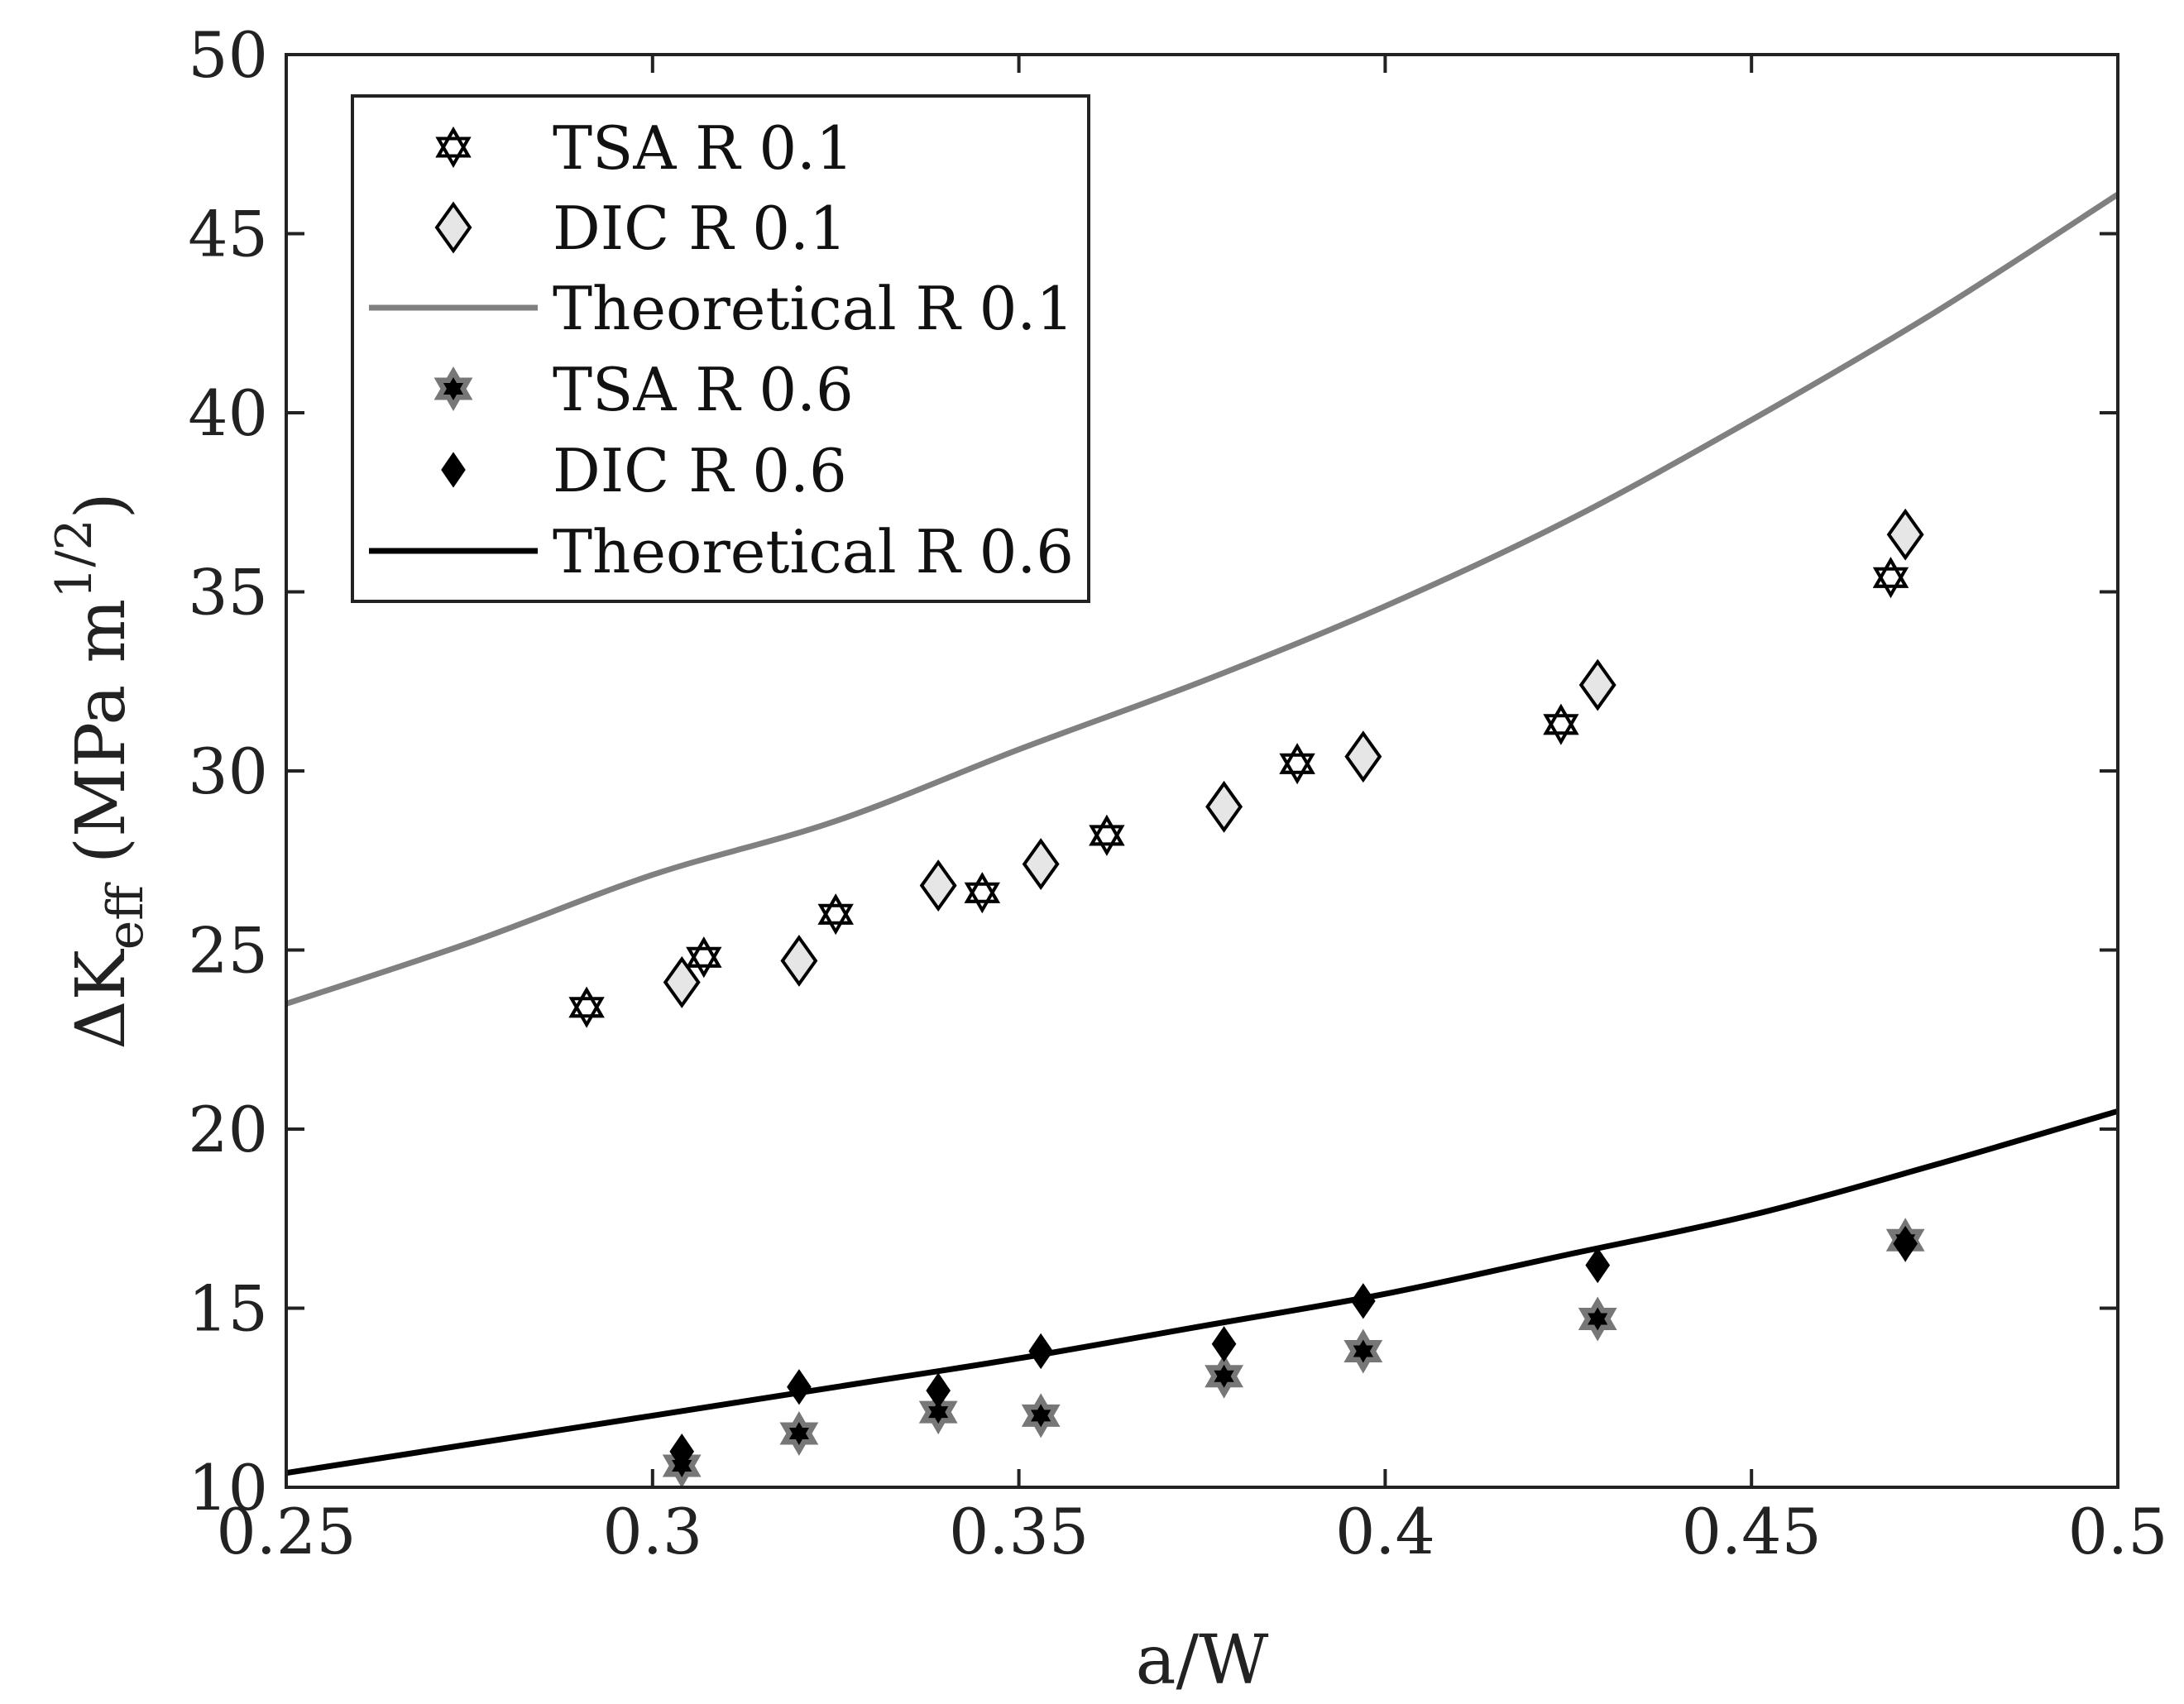  I want to click on legend-item-tsa-r-0-1: TSA R 0.1, so click(644, 148).